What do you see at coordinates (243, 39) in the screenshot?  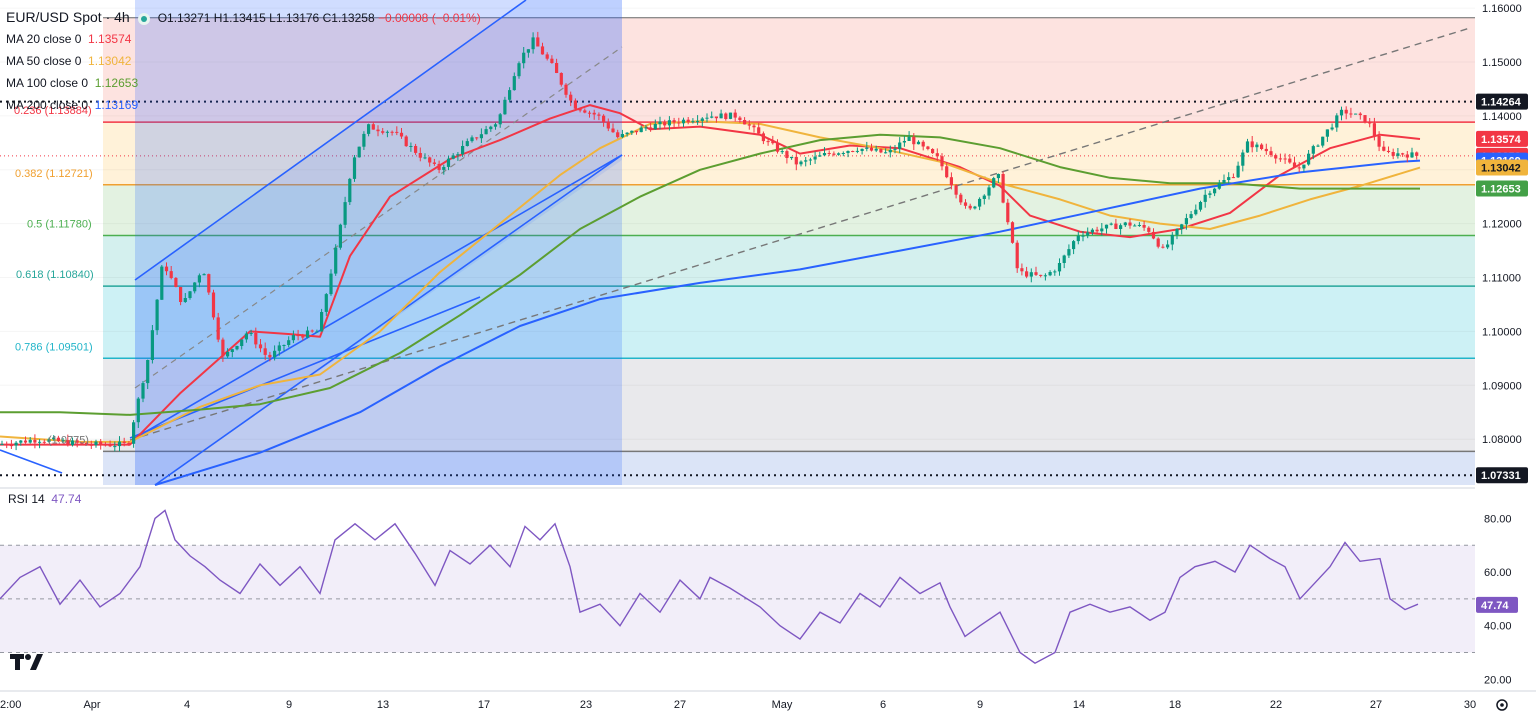 I see `ma20-legend: MA 20 close 0 1.13574` at bounding box center [243, 39].